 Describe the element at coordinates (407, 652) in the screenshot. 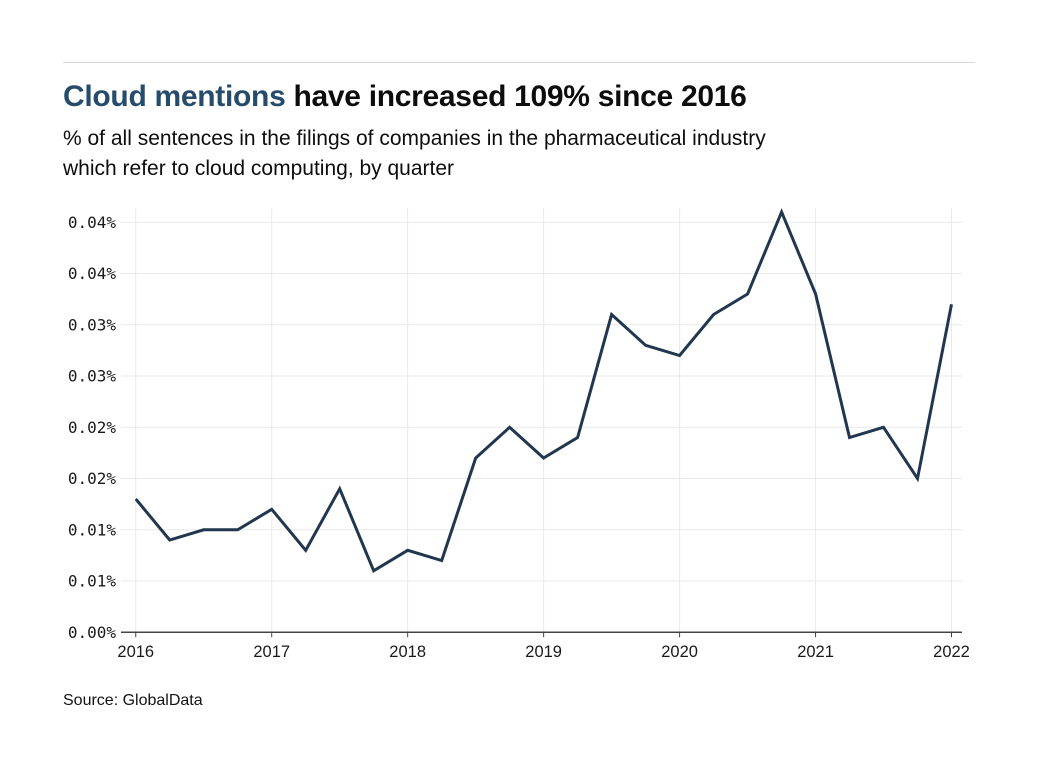

I see `x-tick-label: 2018` at that location.